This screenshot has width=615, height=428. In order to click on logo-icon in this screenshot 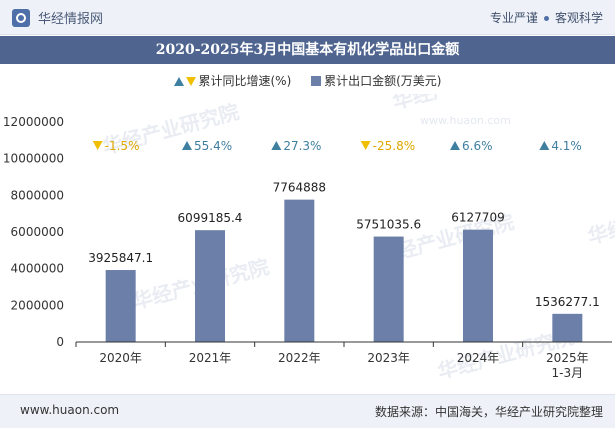, I will do `click(21, 17)`.